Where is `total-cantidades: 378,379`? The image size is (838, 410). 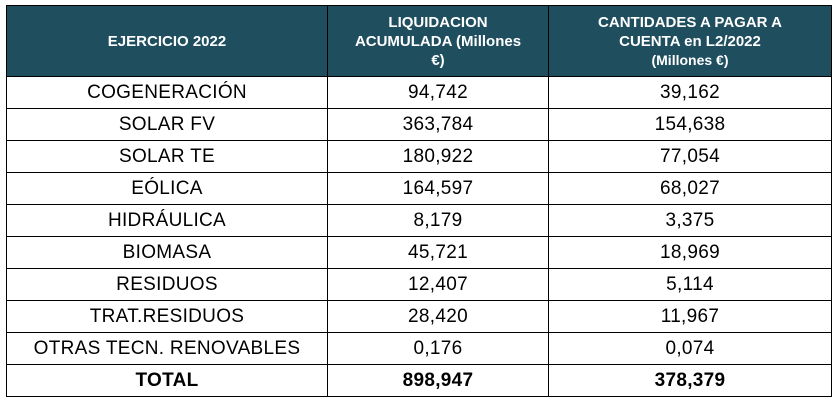 total-cantidades: 378,379 is located at coordinates (690, 380).